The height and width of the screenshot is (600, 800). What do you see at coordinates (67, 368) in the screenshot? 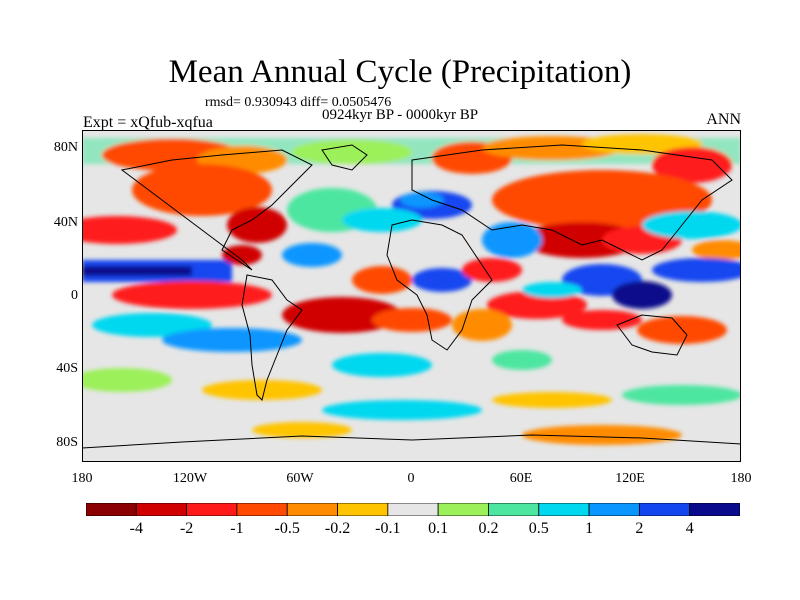
I see `lat-tick-label: 40S` at bounding box center [67, 368].